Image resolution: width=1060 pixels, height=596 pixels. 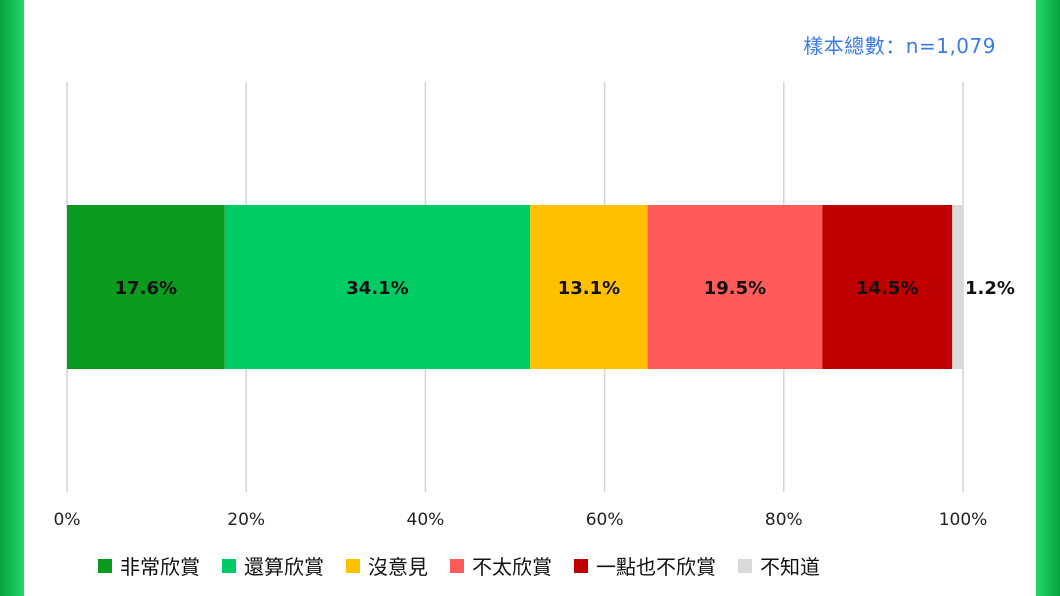 I want to click on data-label: 13.1%, so click(x=589, y=288).